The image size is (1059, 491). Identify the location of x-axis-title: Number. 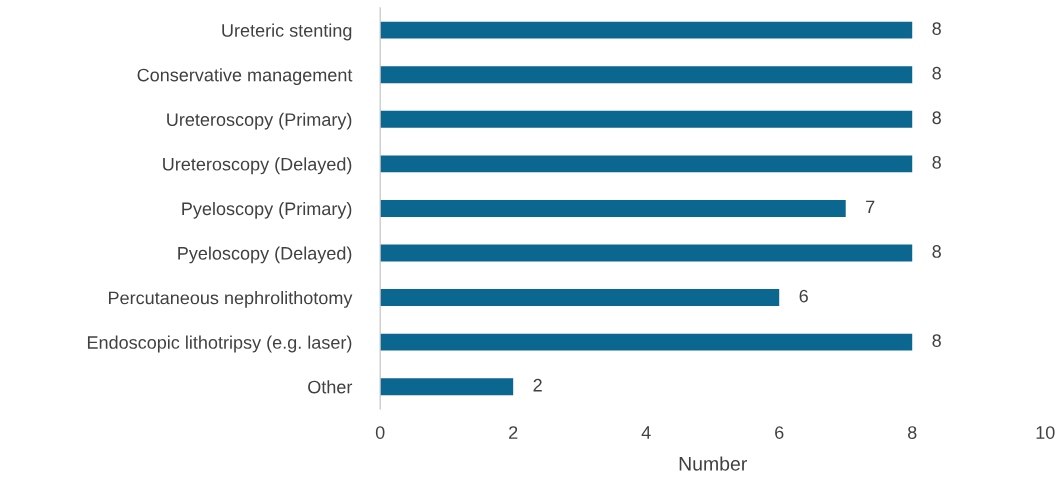
(713, 463).